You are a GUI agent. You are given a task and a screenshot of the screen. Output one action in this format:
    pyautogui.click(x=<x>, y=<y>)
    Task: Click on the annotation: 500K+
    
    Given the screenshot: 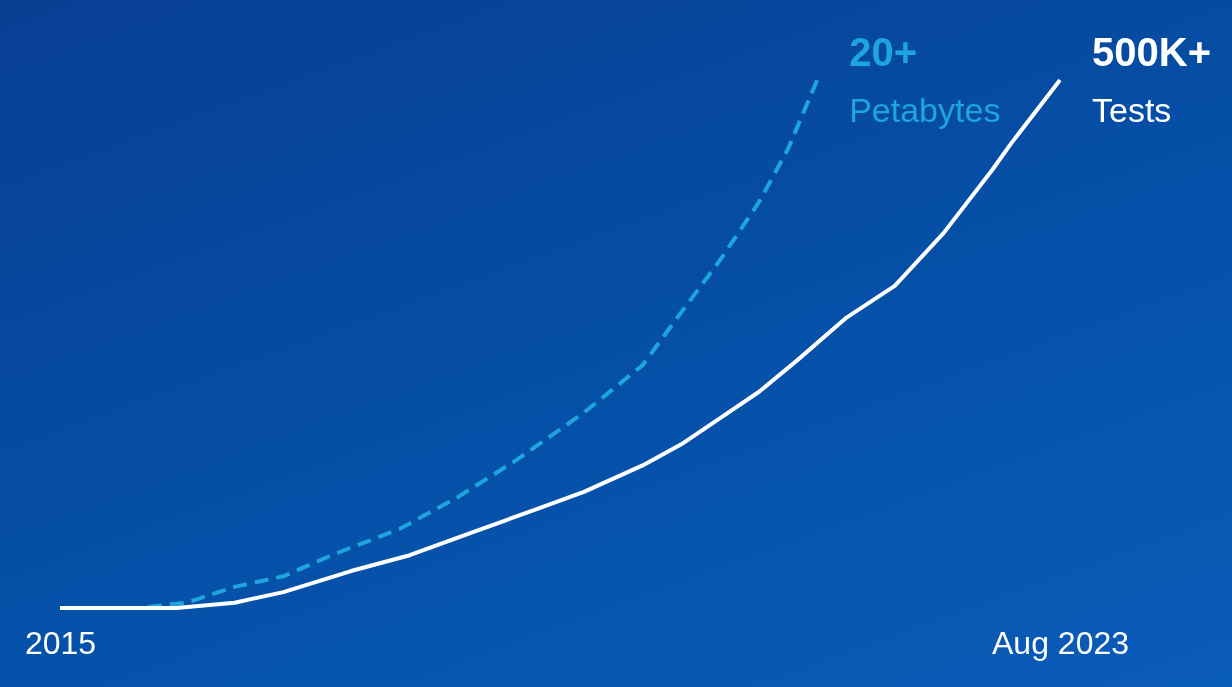 What is the action you would take?
    pyautogui.click(x=1151, y=52)
    